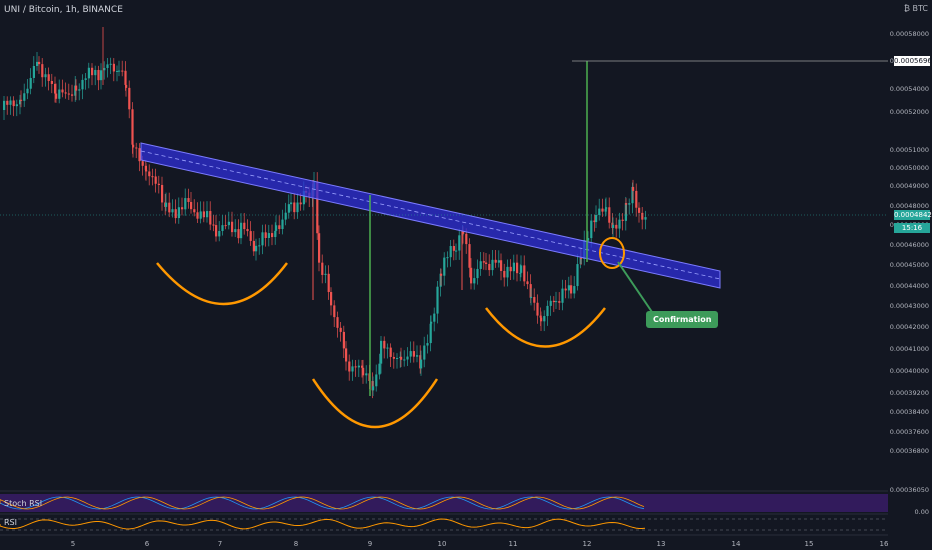 Image resolution: width=932 pixels, height=550 pixels. I want to click on y-tick-label: 0.00037600, so click(909, 432).